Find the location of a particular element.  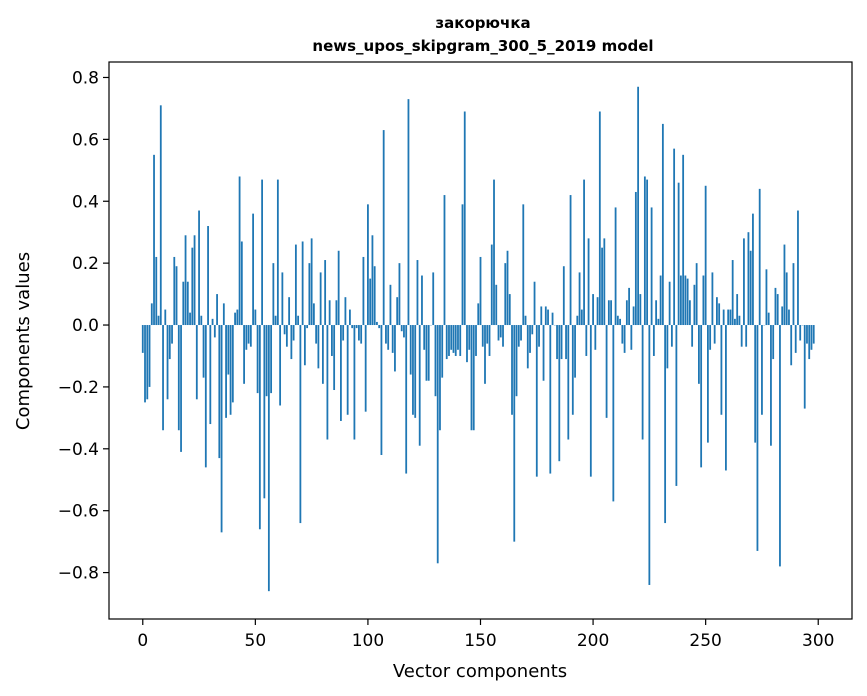

x-axis-label: Vector components is located at coordinates (480, 671).